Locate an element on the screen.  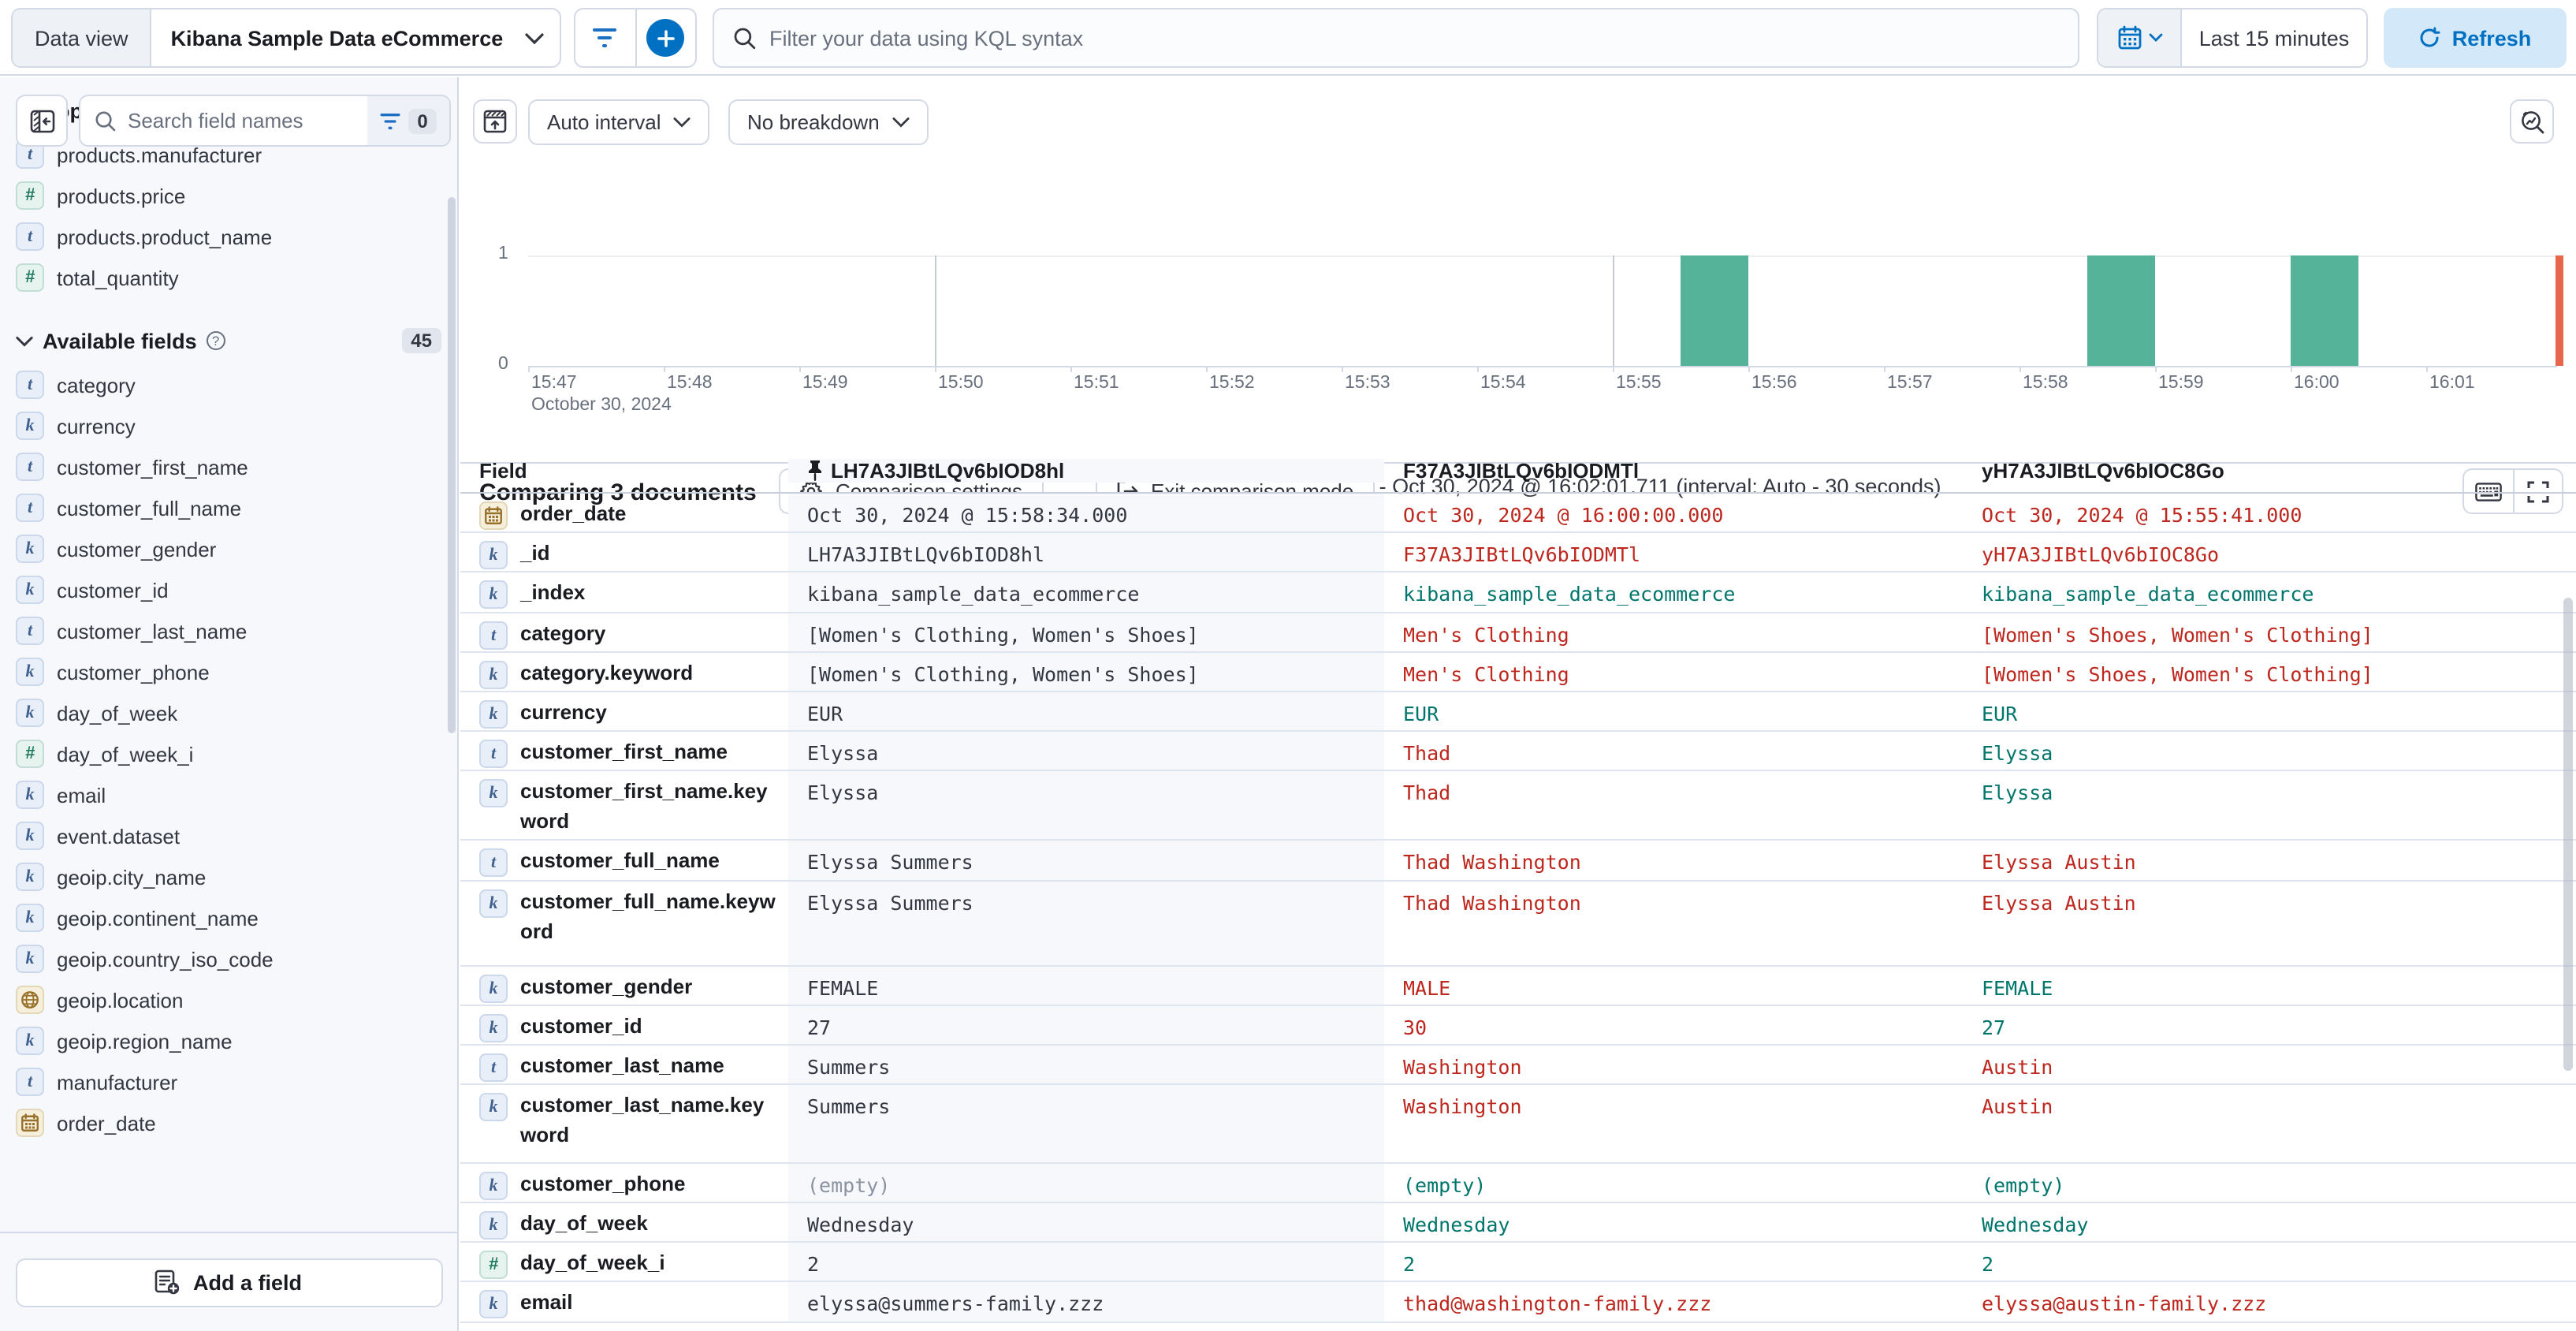
field-name-cell: k customer_first_name.keyword is located at coordinates (624, 805).